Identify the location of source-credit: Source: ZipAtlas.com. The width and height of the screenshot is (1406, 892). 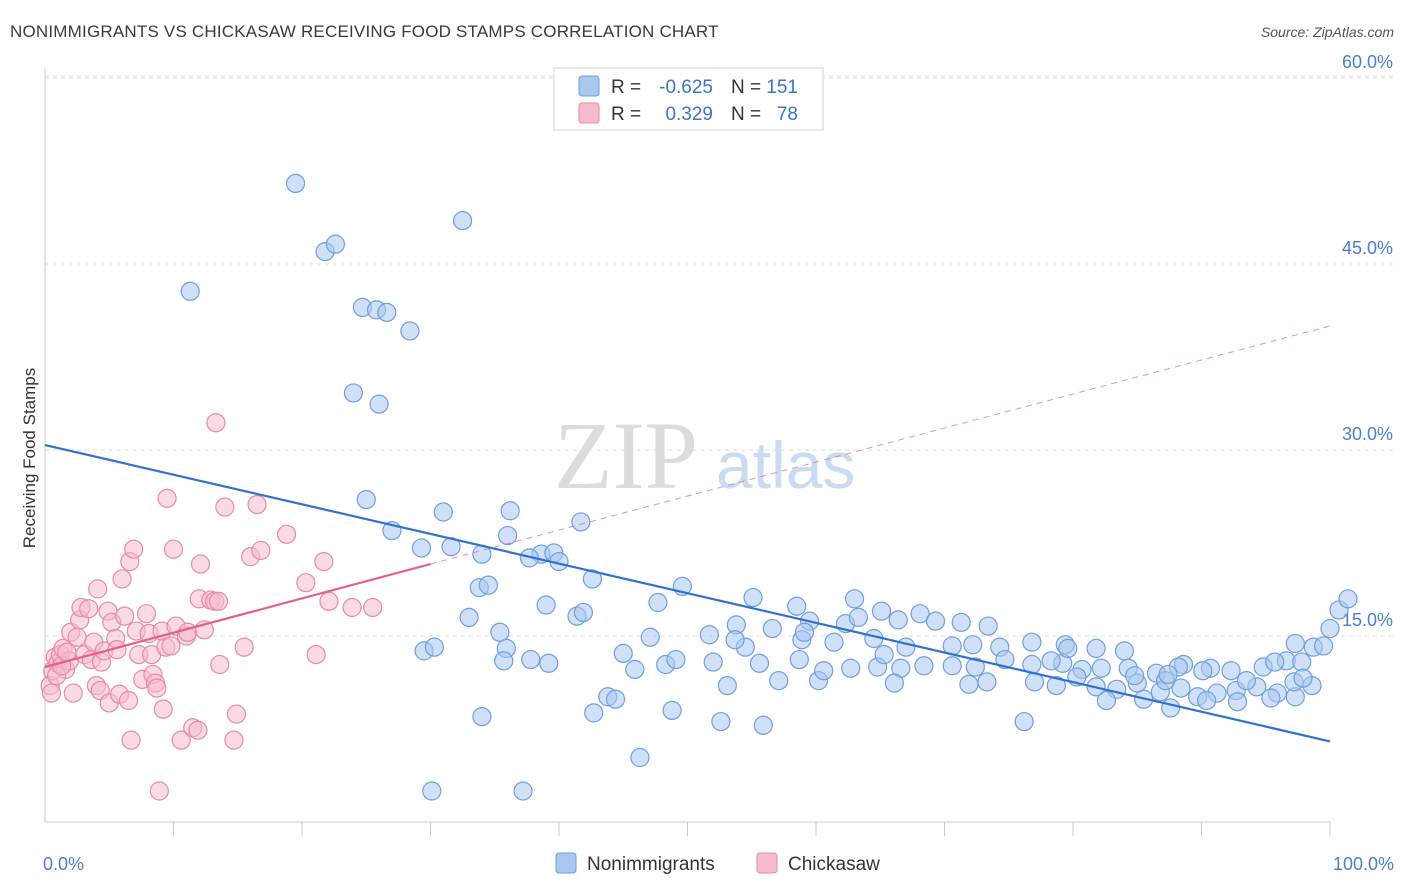
(1327, 32).